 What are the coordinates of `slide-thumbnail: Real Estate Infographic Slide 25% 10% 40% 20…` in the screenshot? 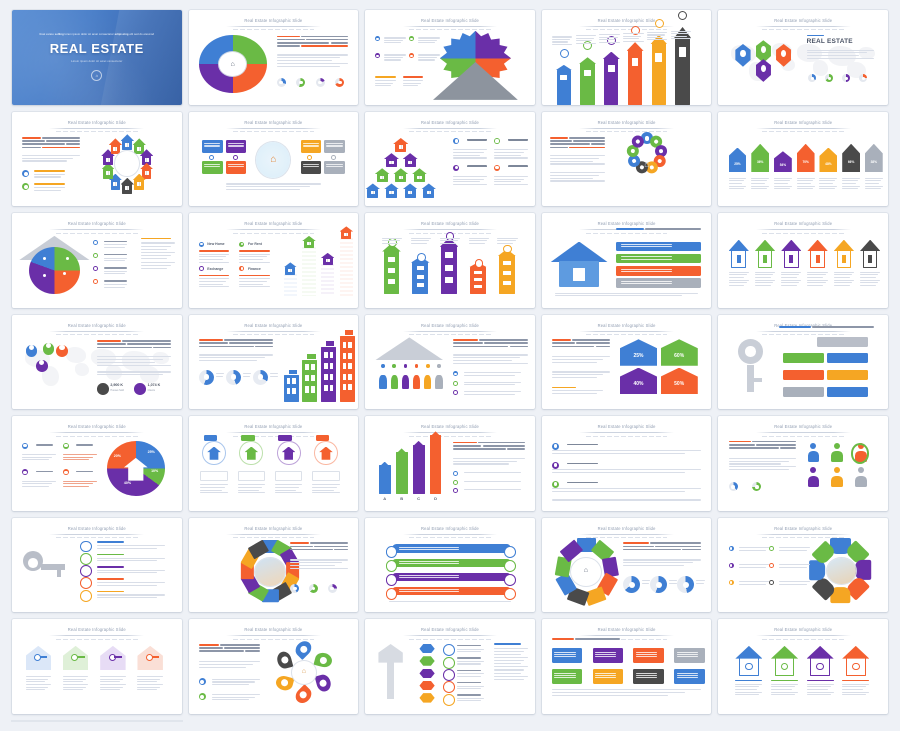 It's located at (97, 463).